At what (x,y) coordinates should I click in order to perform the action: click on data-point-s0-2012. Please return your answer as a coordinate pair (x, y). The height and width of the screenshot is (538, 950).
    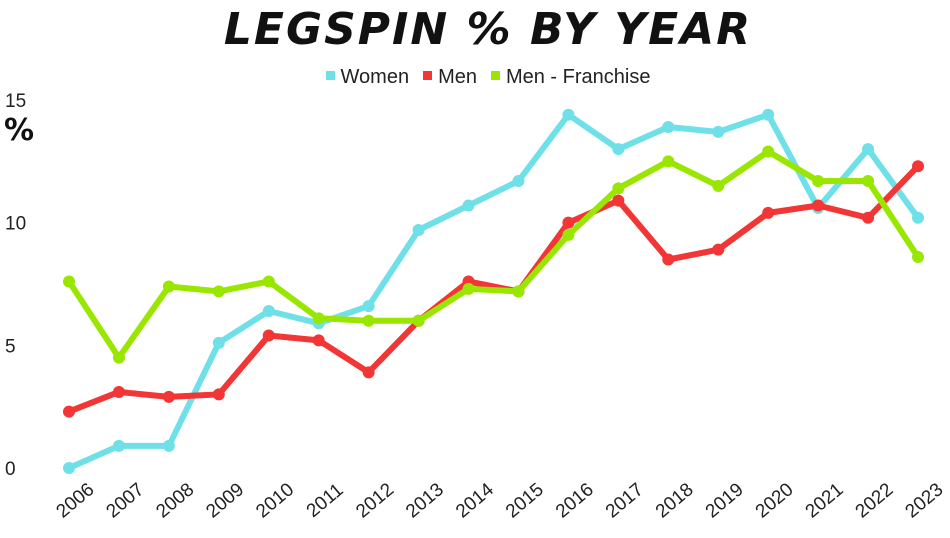
    Looking at the image, I should click on (368, 306).